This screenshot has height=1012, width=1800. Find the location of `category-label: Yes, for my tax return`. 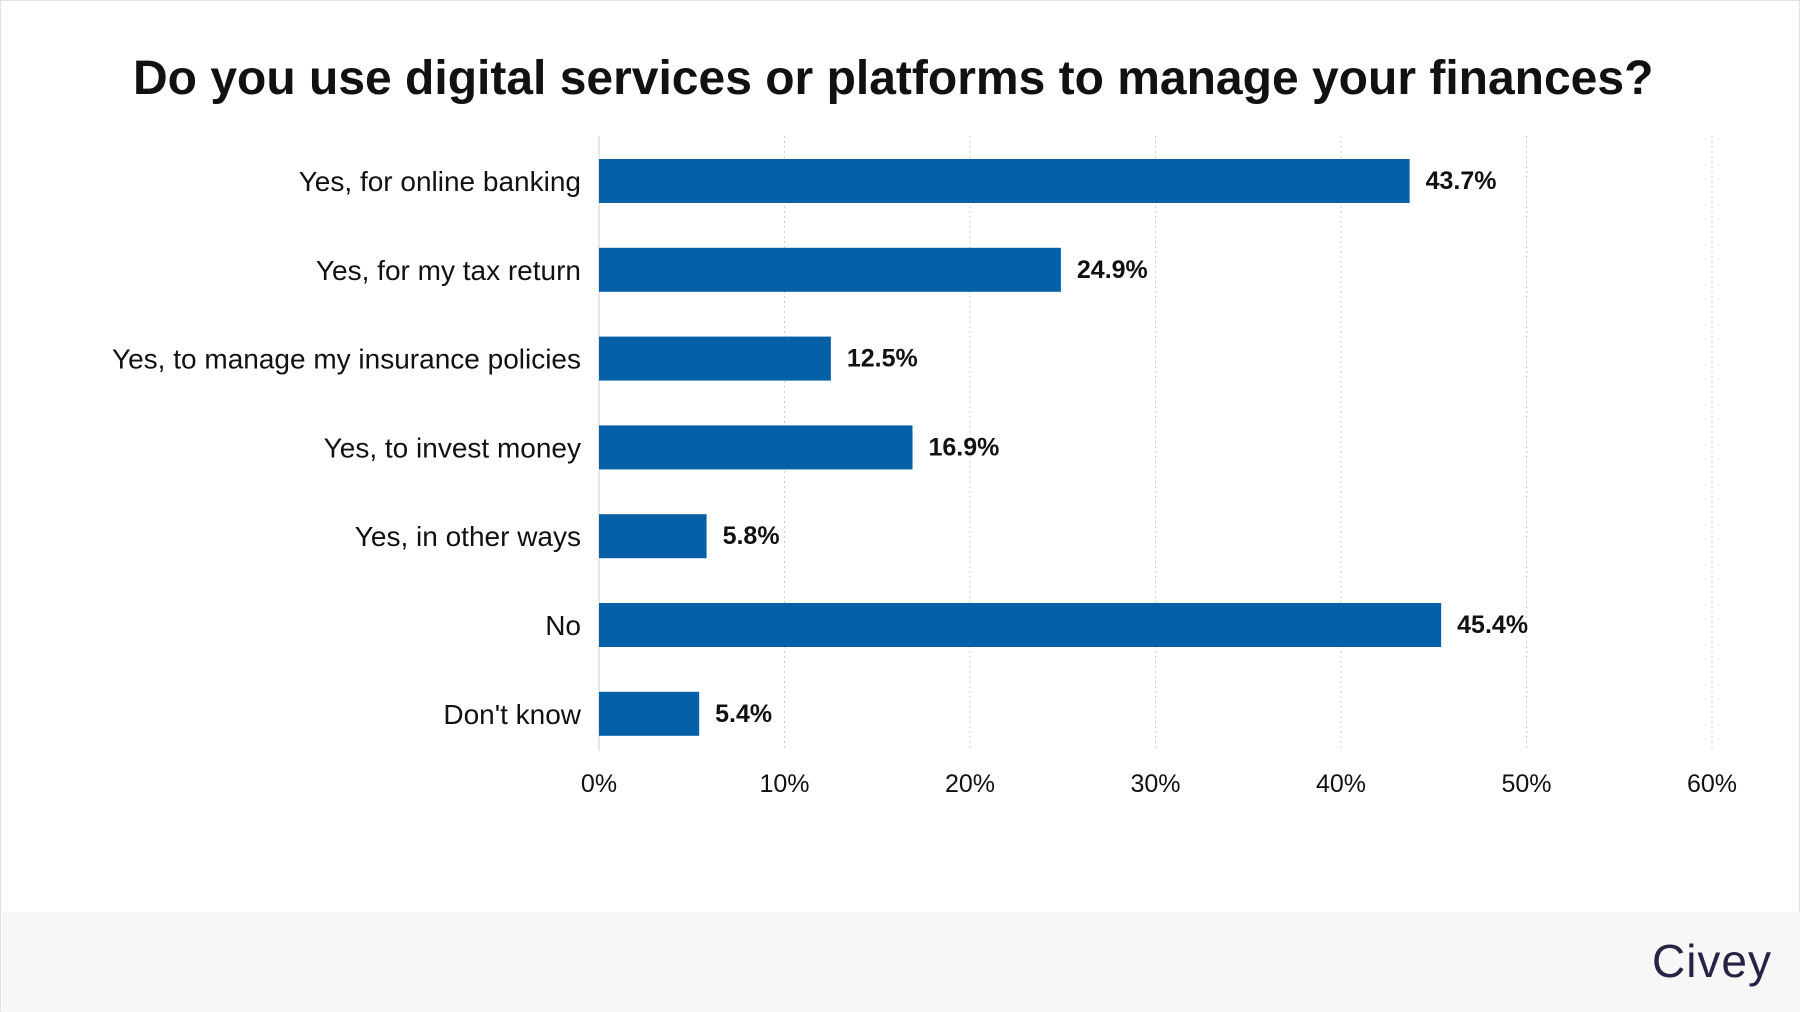

category-label: Yes, for my tax return is located at coordinates (448, 270).